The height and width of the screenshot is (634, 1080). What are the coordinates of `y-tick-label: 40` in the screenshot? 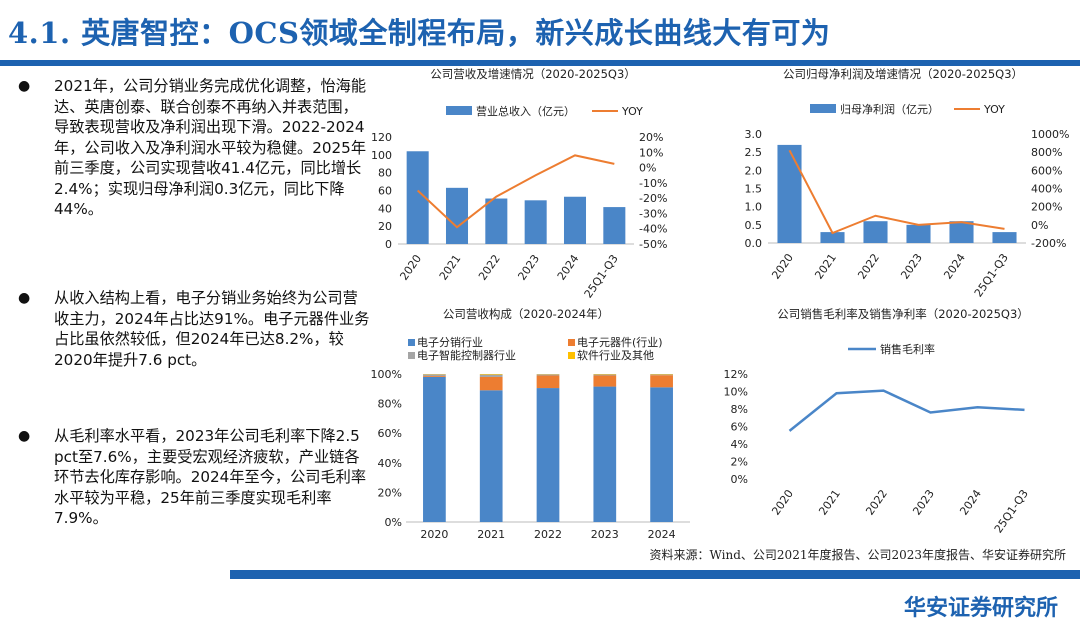 It's located at (385, 208).